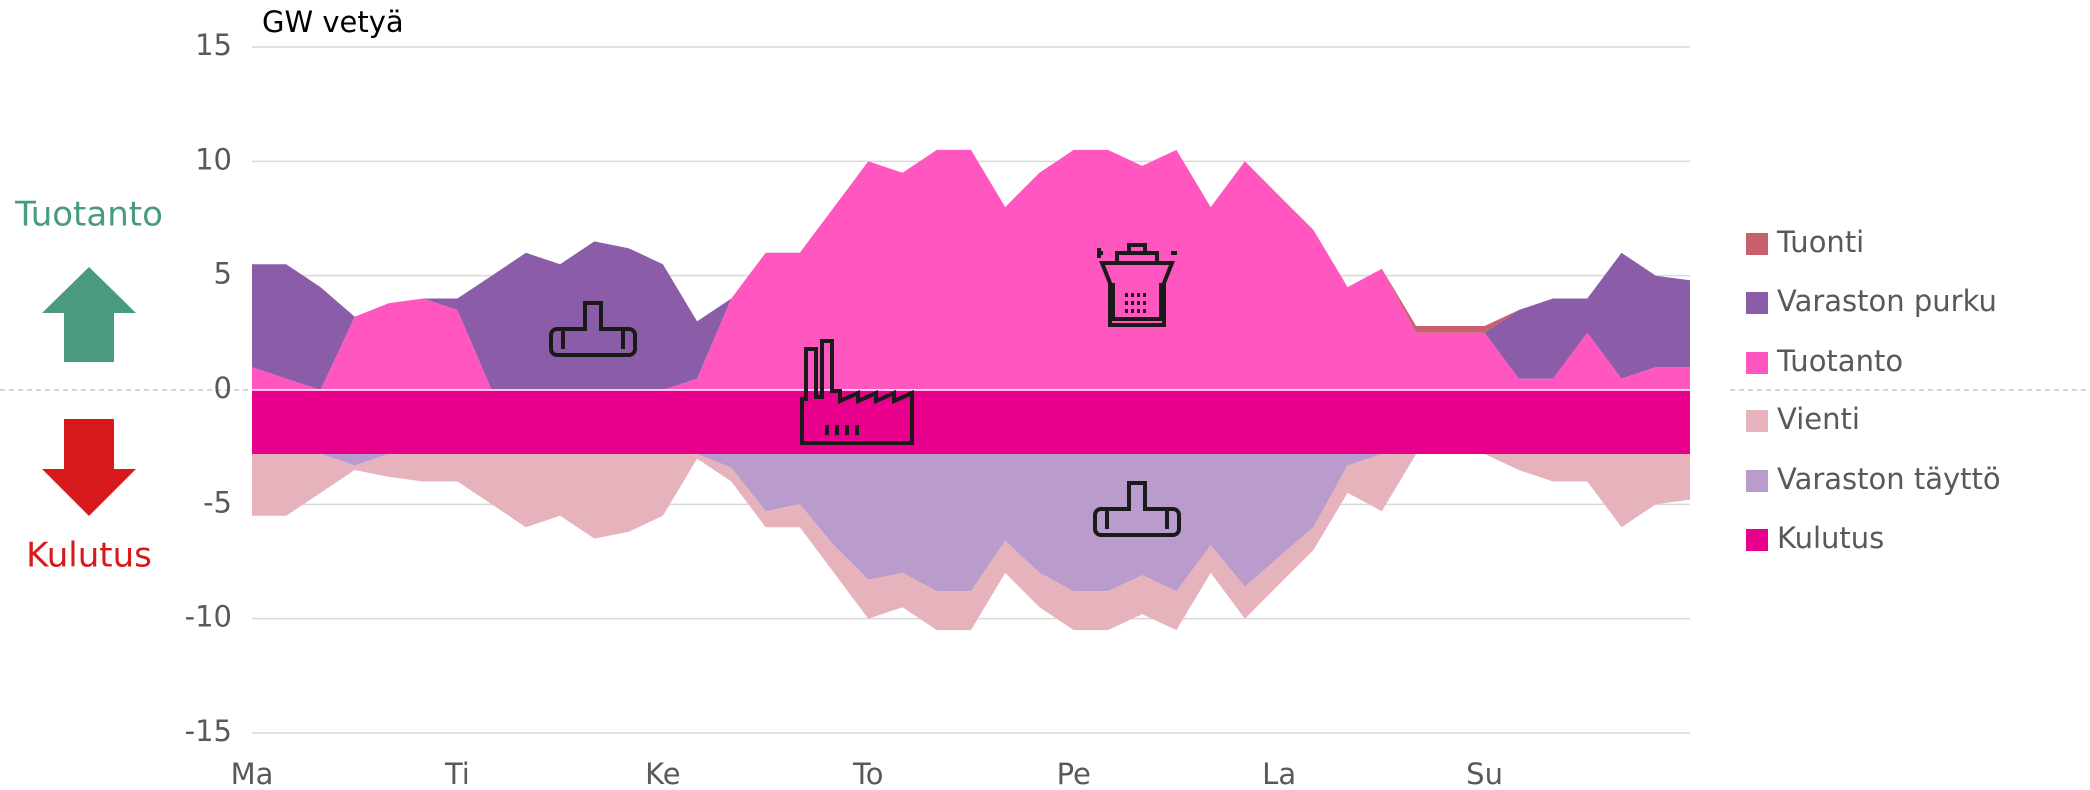 Image resolution: width=2090 pixels, height=790 pixels. Describe the element at coordinates (89, 467) in the screenshot. I see `down-arrow` at that location.